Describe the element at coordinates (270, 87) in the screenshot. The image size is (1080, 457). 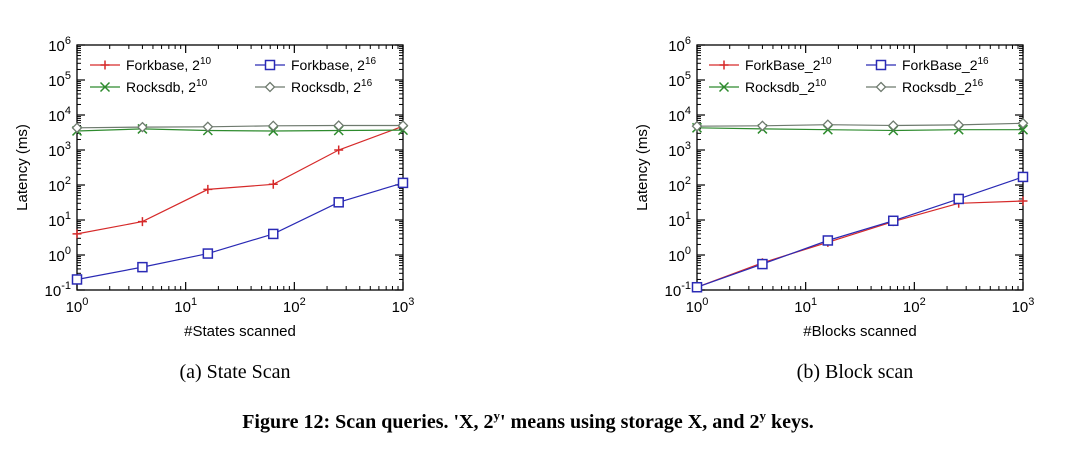
I see `legend-marker-diamond` at that location.